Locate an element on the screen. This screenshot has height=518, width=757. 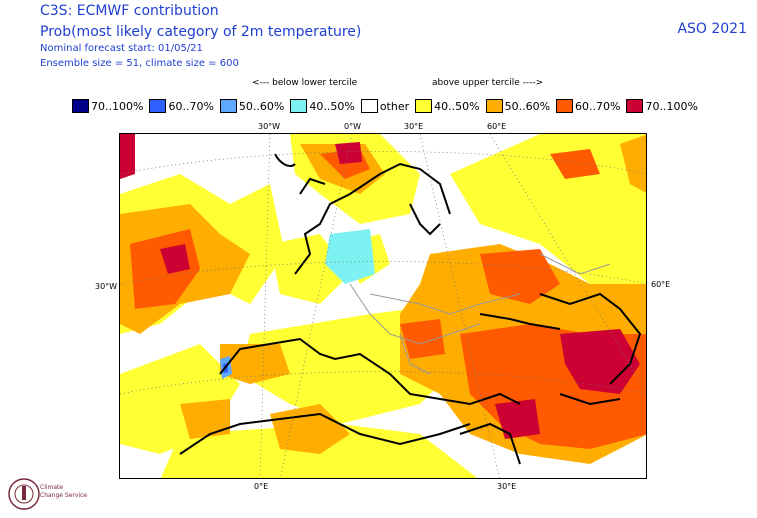
logo-line: Climate is located at coordinates (52, 487).